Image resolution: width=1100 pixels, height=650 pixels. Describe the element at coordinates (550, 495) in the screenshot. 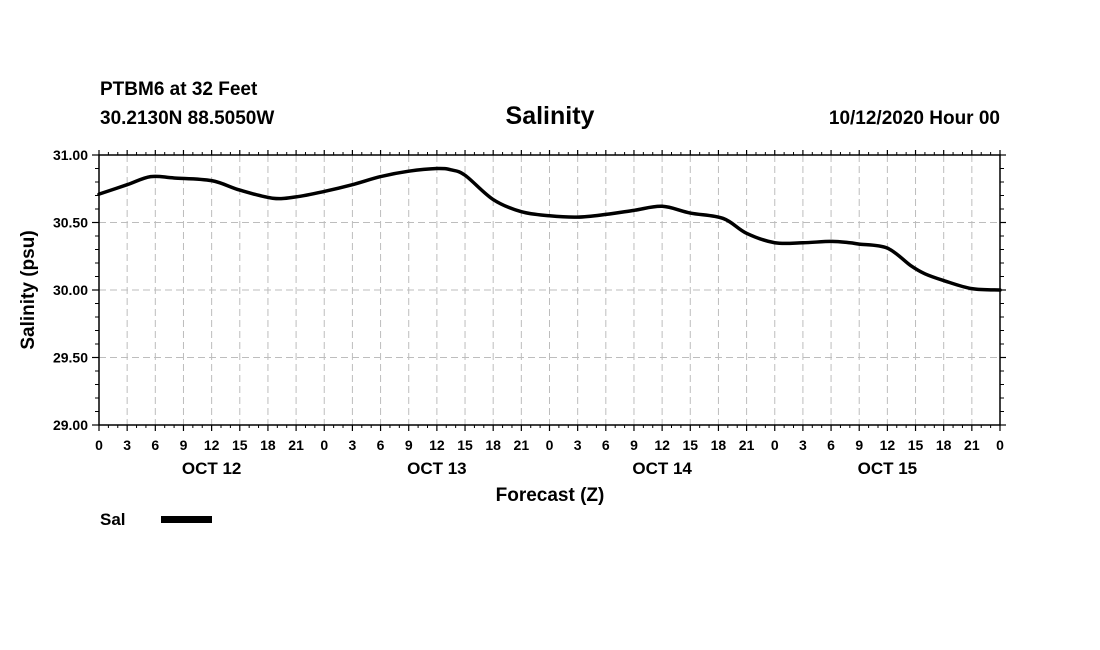

I see `x-axis-title: Forecast (Z)` at that location.